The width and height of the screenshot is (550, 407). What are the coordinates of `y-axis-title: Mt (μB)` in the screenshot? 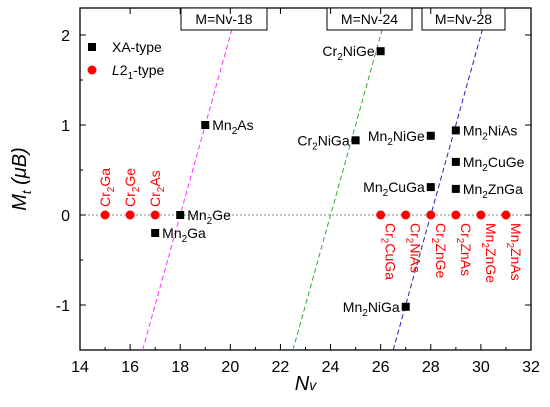 It's located at (21, 178).